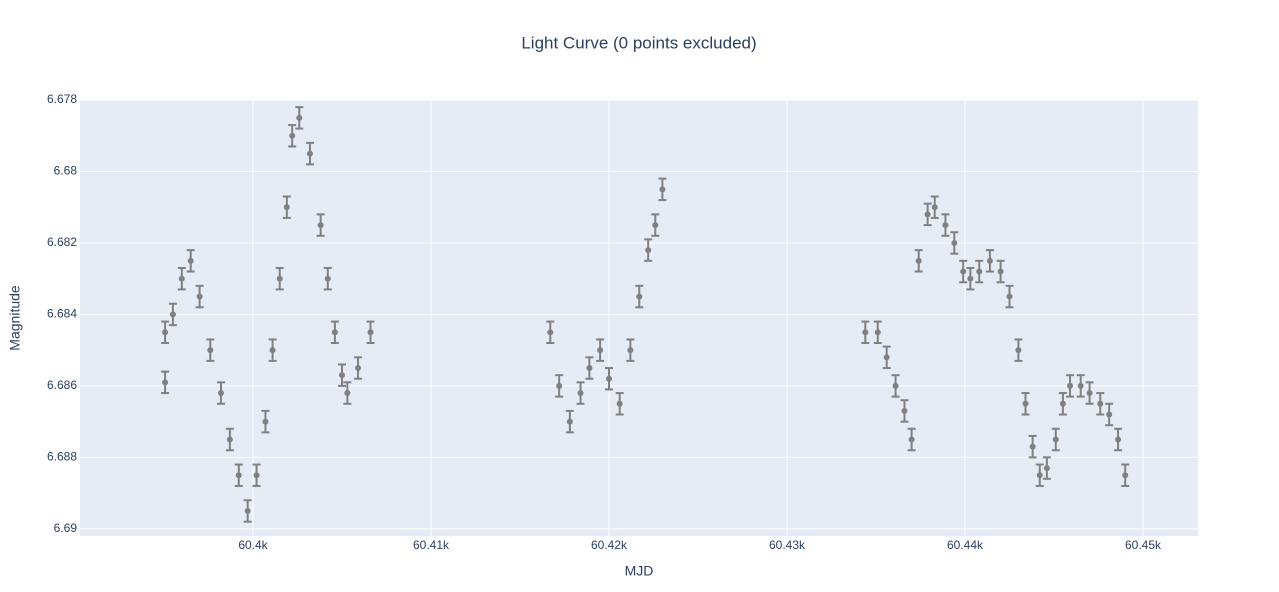 The width and height of the screenshot is (1279, 592). I want to click on x-tick-label: 60.42k, so click(609, 545).